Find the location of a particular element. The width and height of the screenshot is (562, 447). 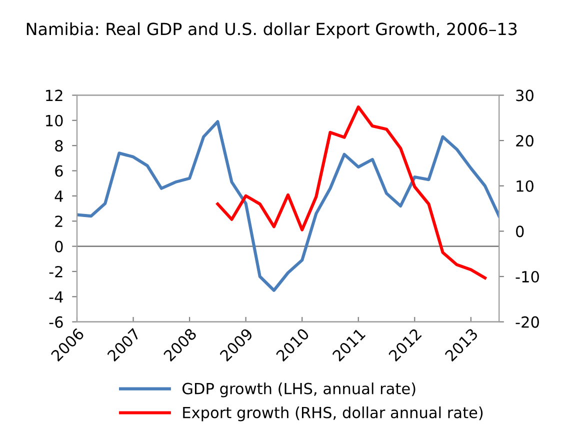

legend-label: Export growth (RHS, dollar annual rate) is located at coordinates (333, 414).